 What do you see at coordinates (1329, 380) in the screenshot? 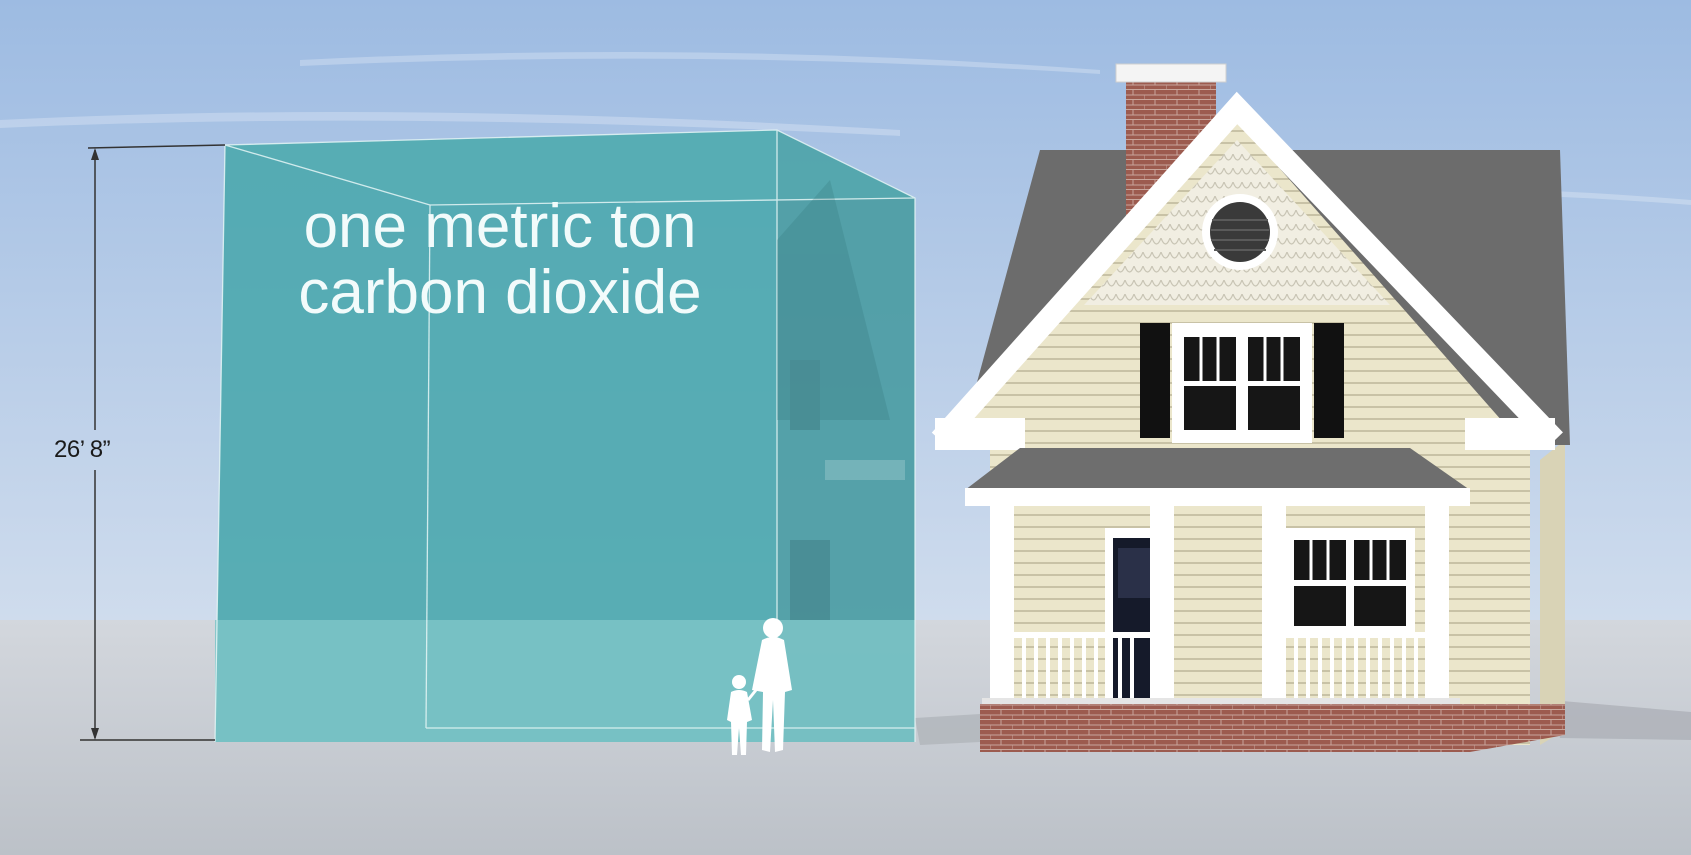
I see `upper-shutter-right` at bounding box center [1329, 380].